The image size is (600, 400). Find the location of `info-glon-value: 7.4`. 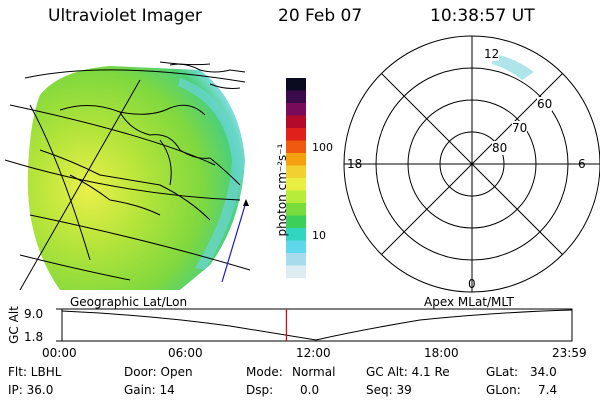

info-glon-value: 7.4 is located at coordinates (548, 390).